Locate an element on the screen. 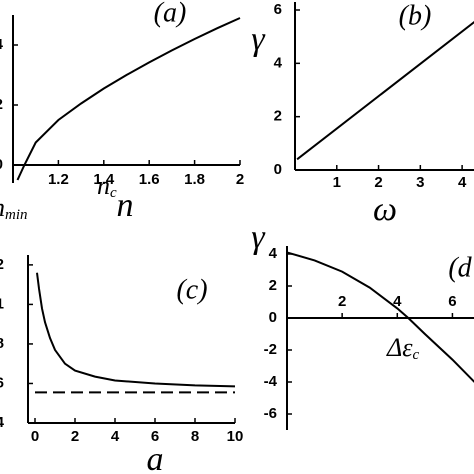 This screenshot has width=474, height=474. x-tick-label: 1.4 is located at coordinates (104, 179).